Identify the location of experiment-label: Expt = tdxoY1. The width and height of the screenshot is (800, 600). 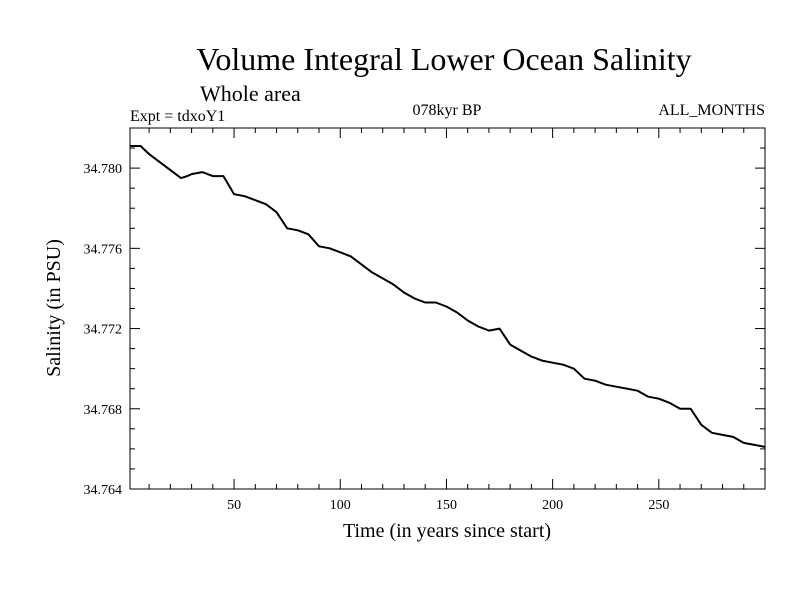
(177, 116).